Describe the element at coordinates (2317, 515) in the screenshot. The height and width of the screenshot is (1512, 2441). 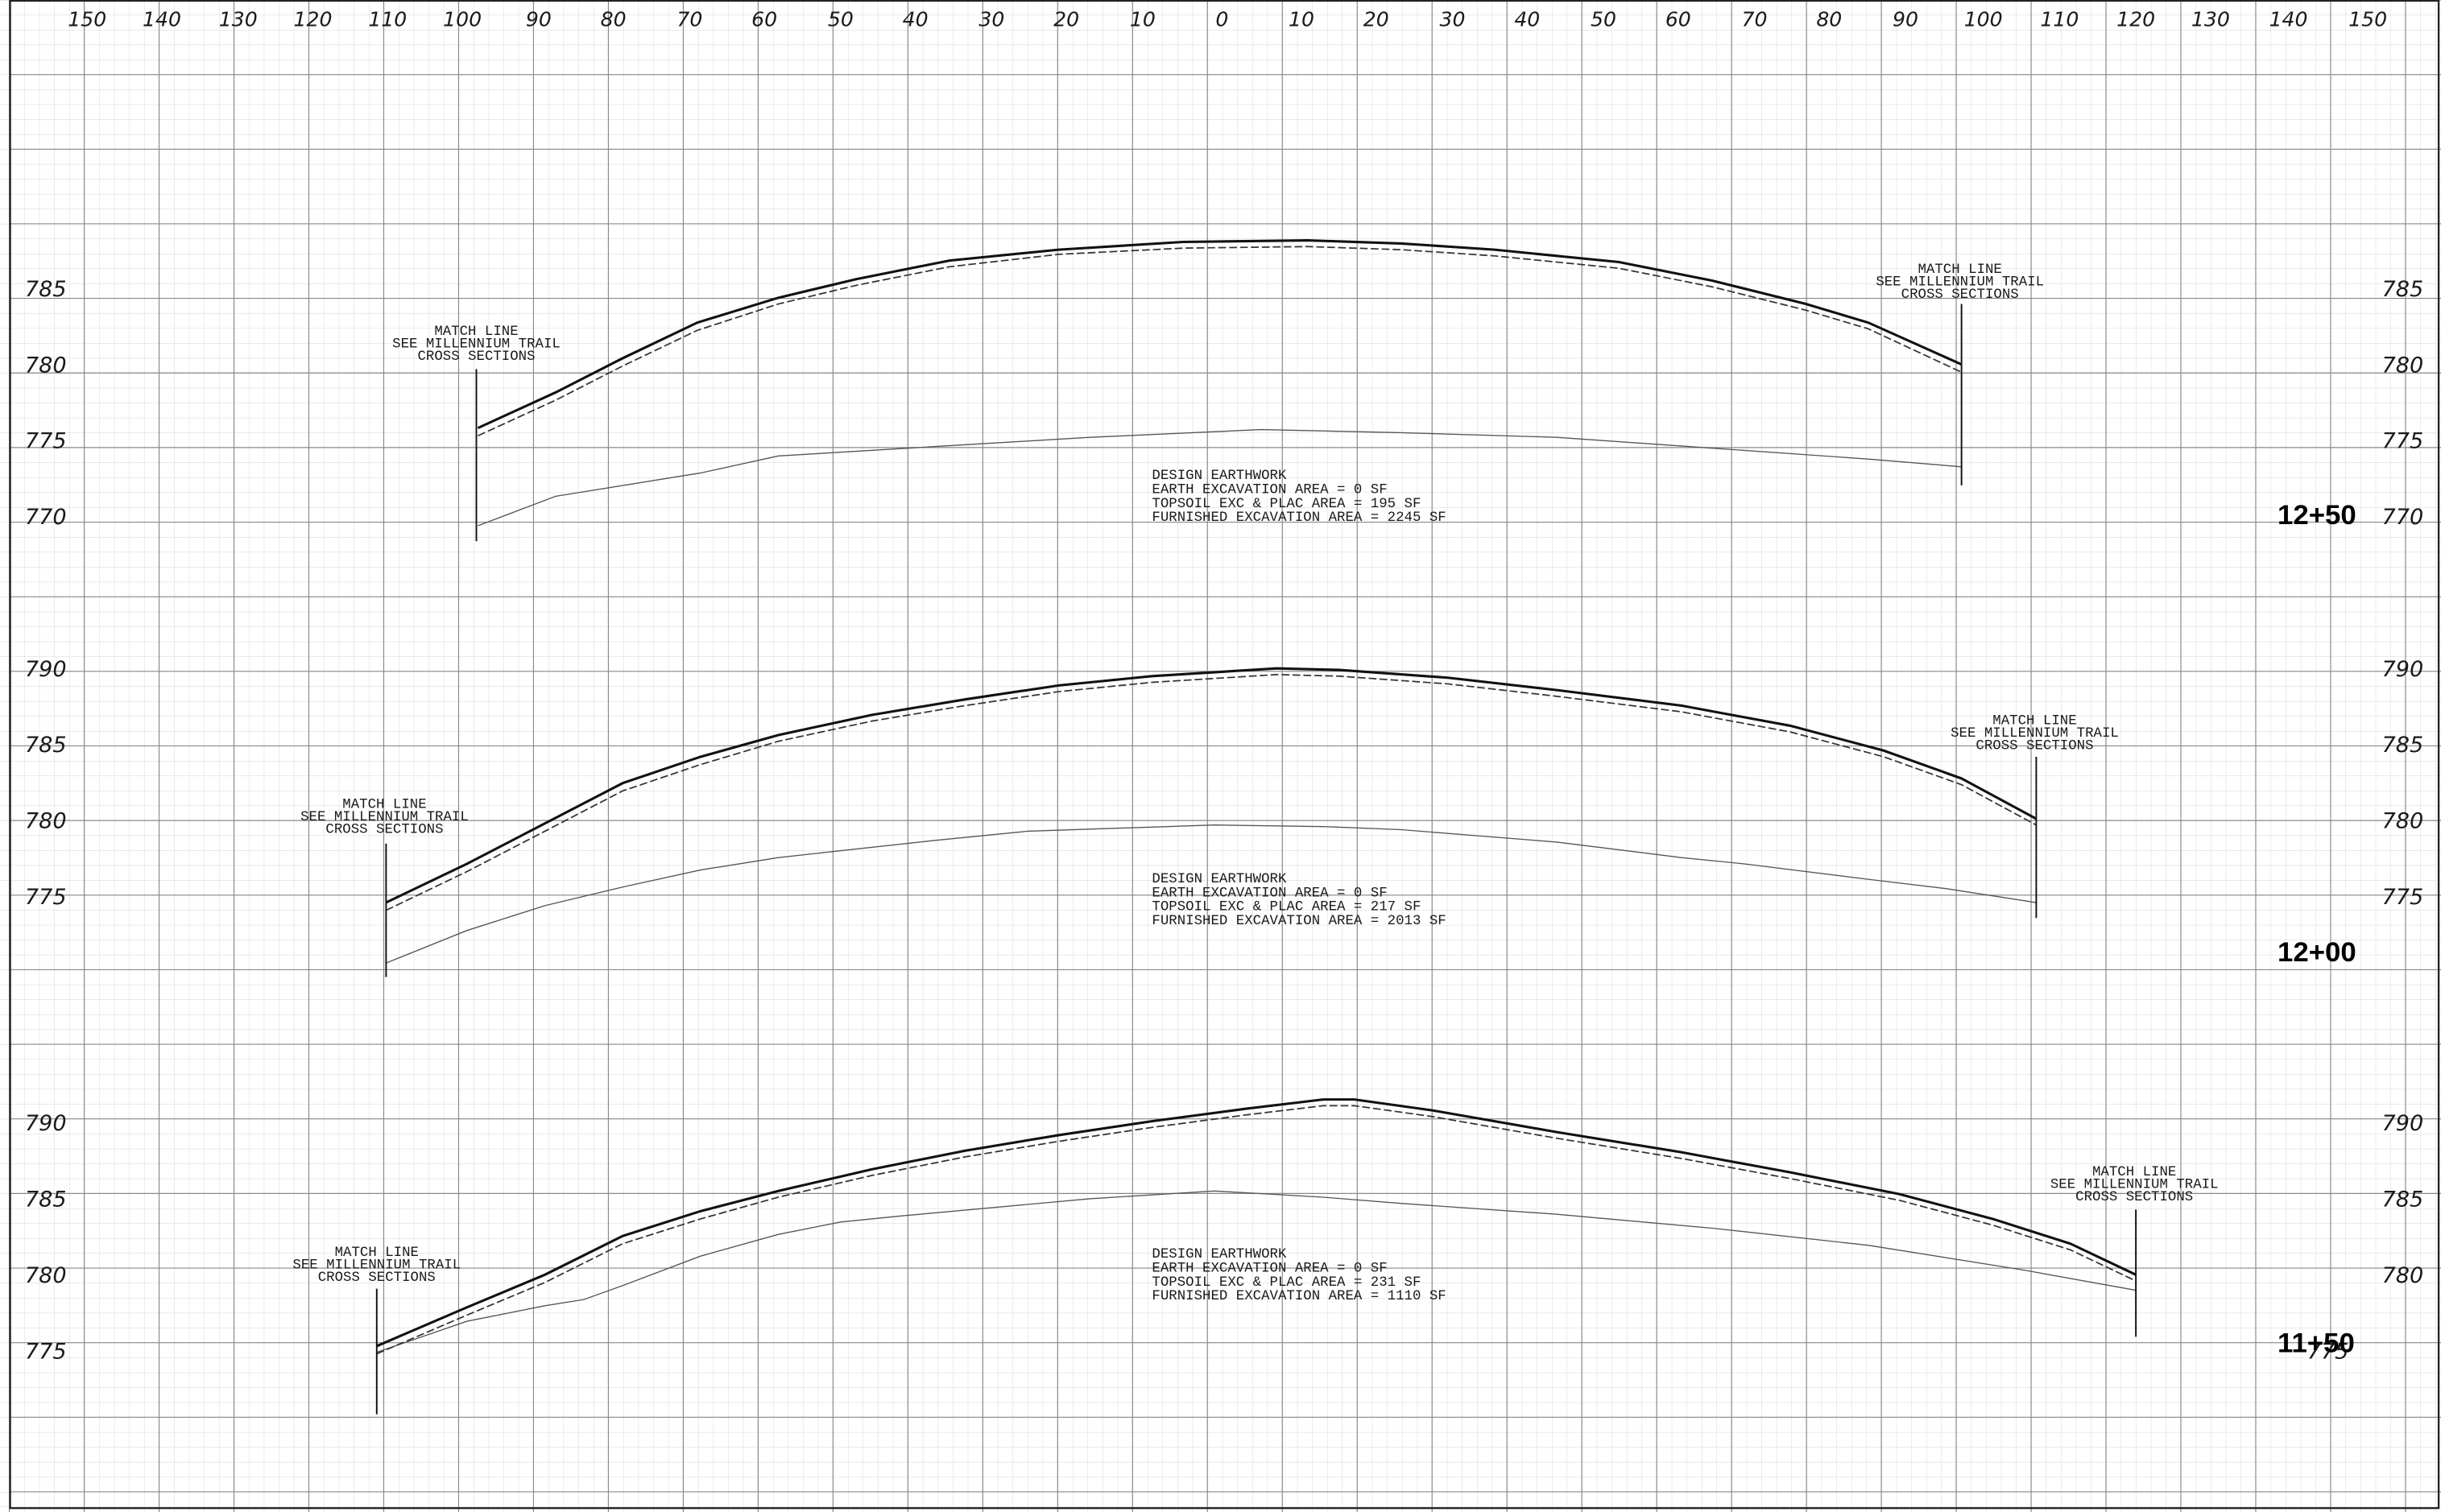
I see `station-label: 12+50` at that location.